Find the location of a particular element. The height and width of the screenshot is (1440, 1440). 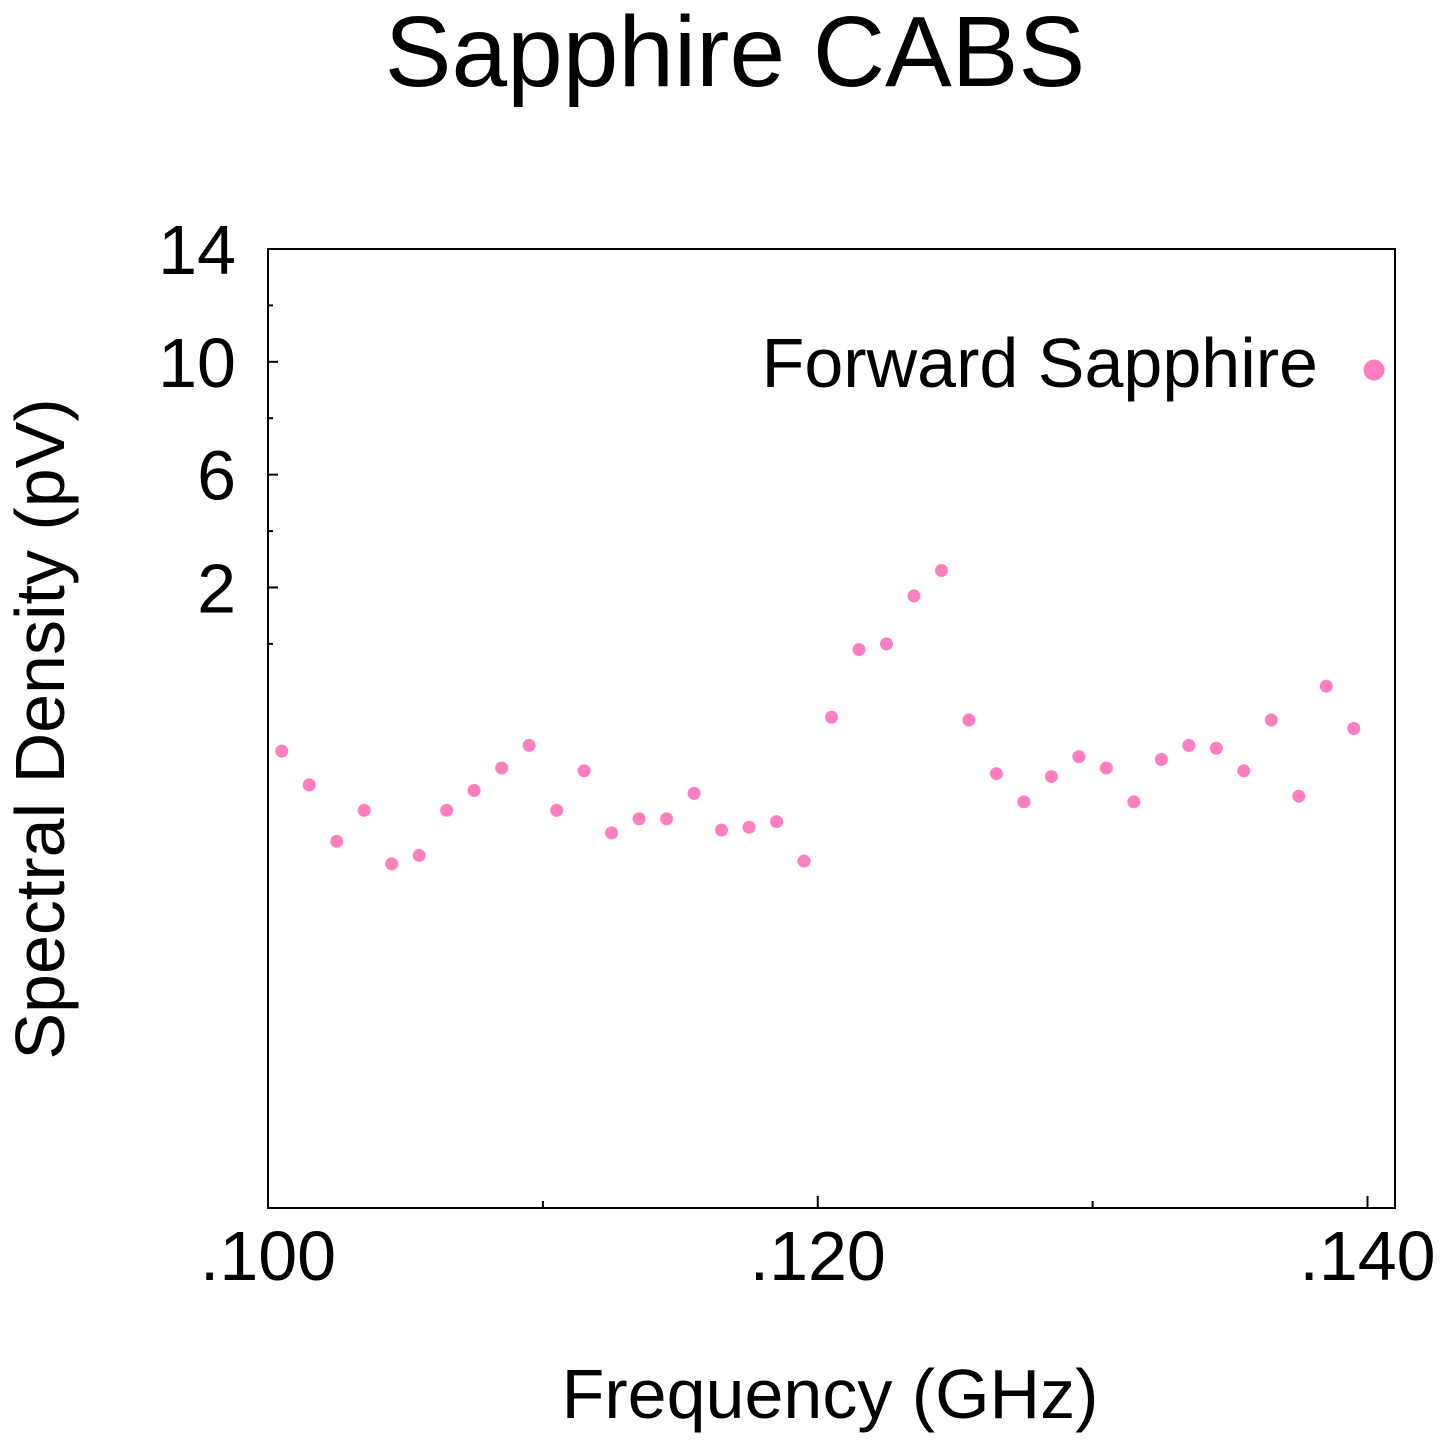

y-tick-label: 14 is located at coordinates (197, 250).